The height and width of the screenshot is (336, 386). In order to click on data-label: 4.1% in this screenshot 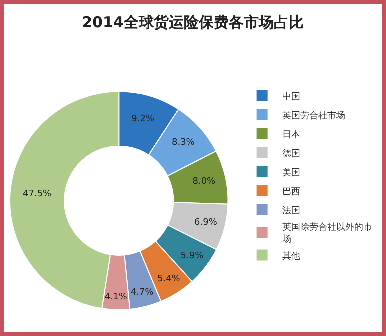, I will do `click(116, 297)`.